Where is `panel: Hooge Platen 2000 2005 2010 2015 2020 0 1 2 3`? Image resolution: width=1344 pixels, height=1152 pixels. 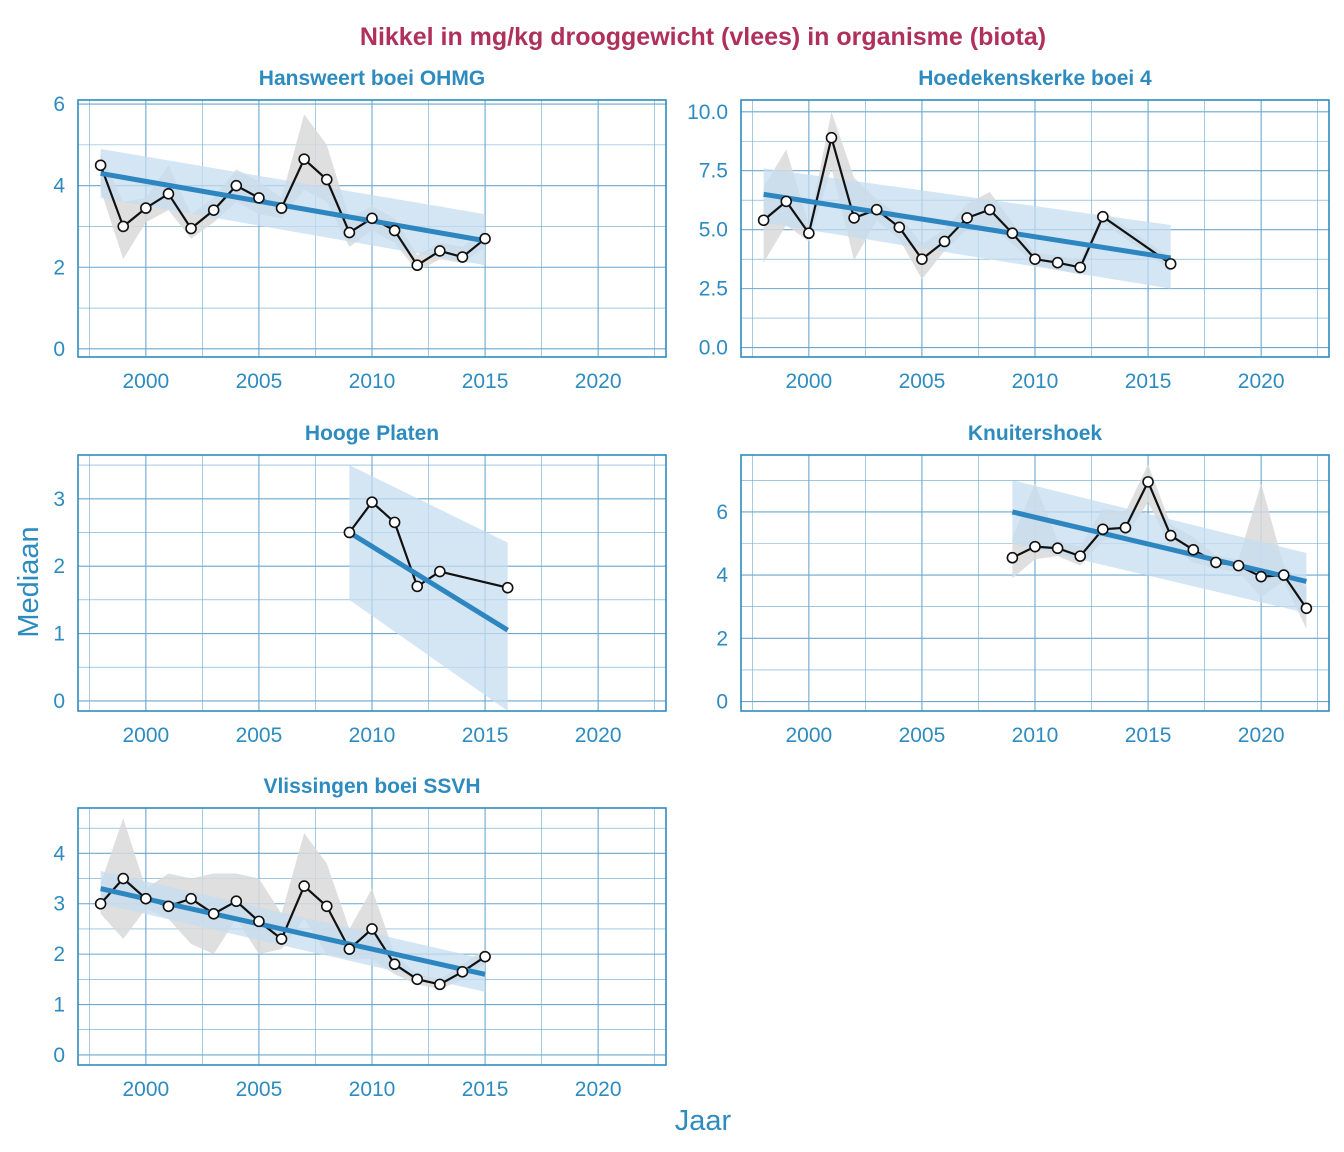 panel: Hooge Platen 2000 2005 2010 2015 2020 0 1 2 3 is located at coordinates (360, 584).